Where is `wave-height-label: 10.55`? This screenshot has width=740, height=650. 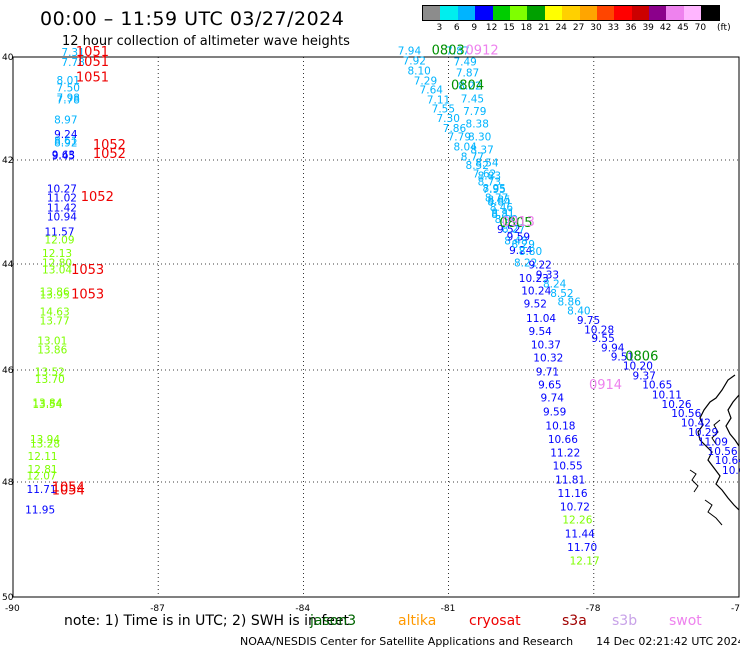
wave-height-label: 10.55 is located at coordinates (568, 467).